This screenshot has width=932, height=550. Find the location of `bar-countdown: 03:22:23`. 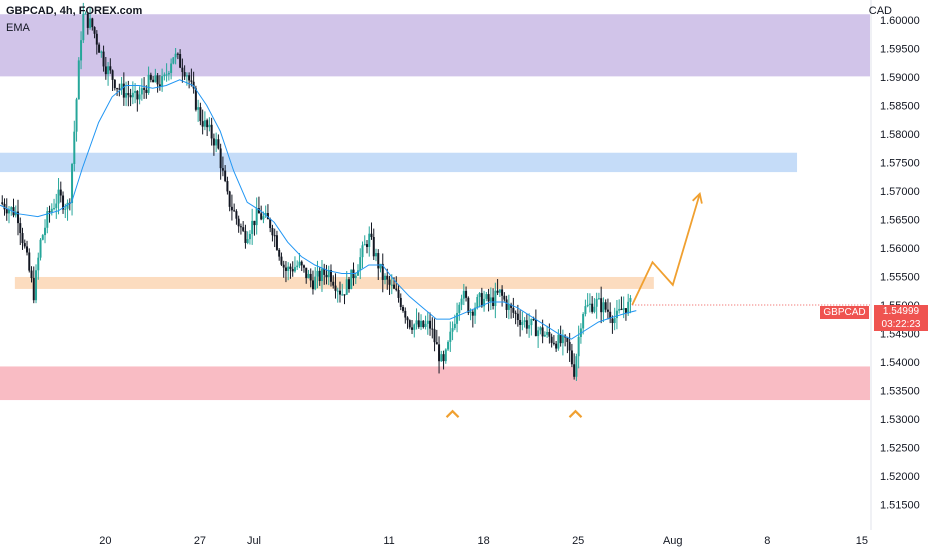

bar-countdown: 03:22:23 is located at coordinates (901, 324).